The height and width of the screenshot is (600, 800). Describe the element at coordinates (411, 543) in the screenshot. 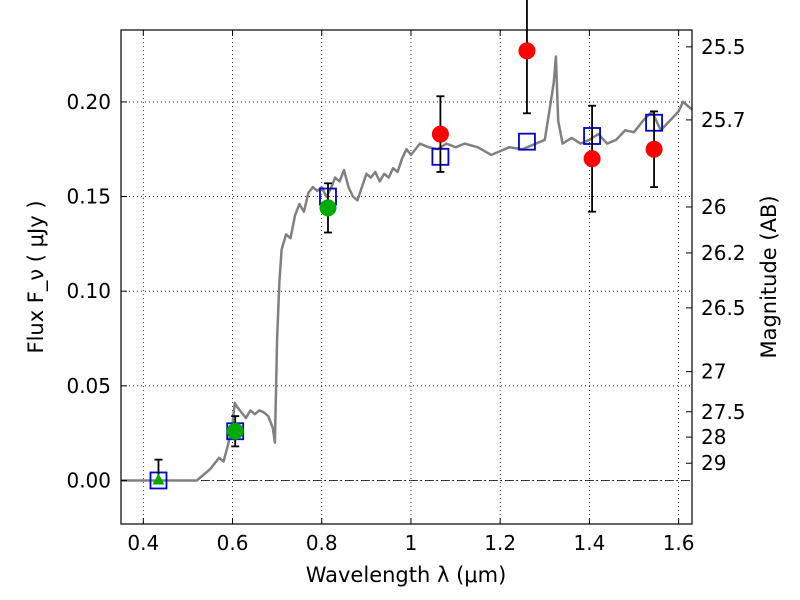

I see `x-tick-label: 1` at that location.